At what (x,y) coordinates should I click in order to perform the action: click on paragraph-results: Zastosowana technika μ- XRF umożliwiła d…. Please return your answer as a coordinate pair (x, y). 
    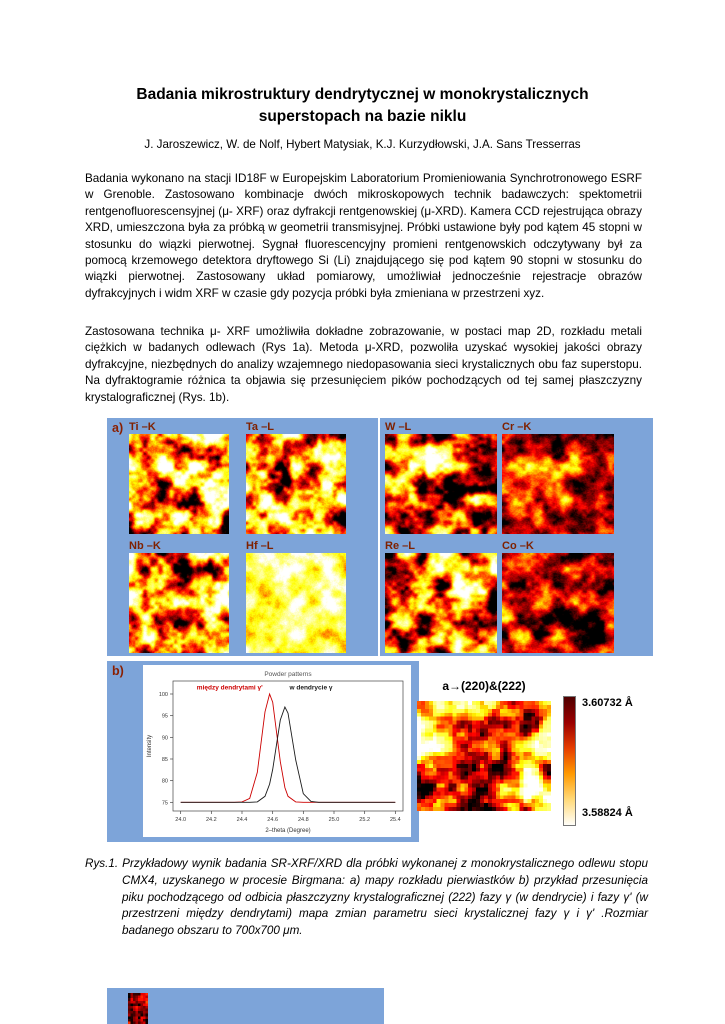
    Looking at the image, I should click on (363, 364).